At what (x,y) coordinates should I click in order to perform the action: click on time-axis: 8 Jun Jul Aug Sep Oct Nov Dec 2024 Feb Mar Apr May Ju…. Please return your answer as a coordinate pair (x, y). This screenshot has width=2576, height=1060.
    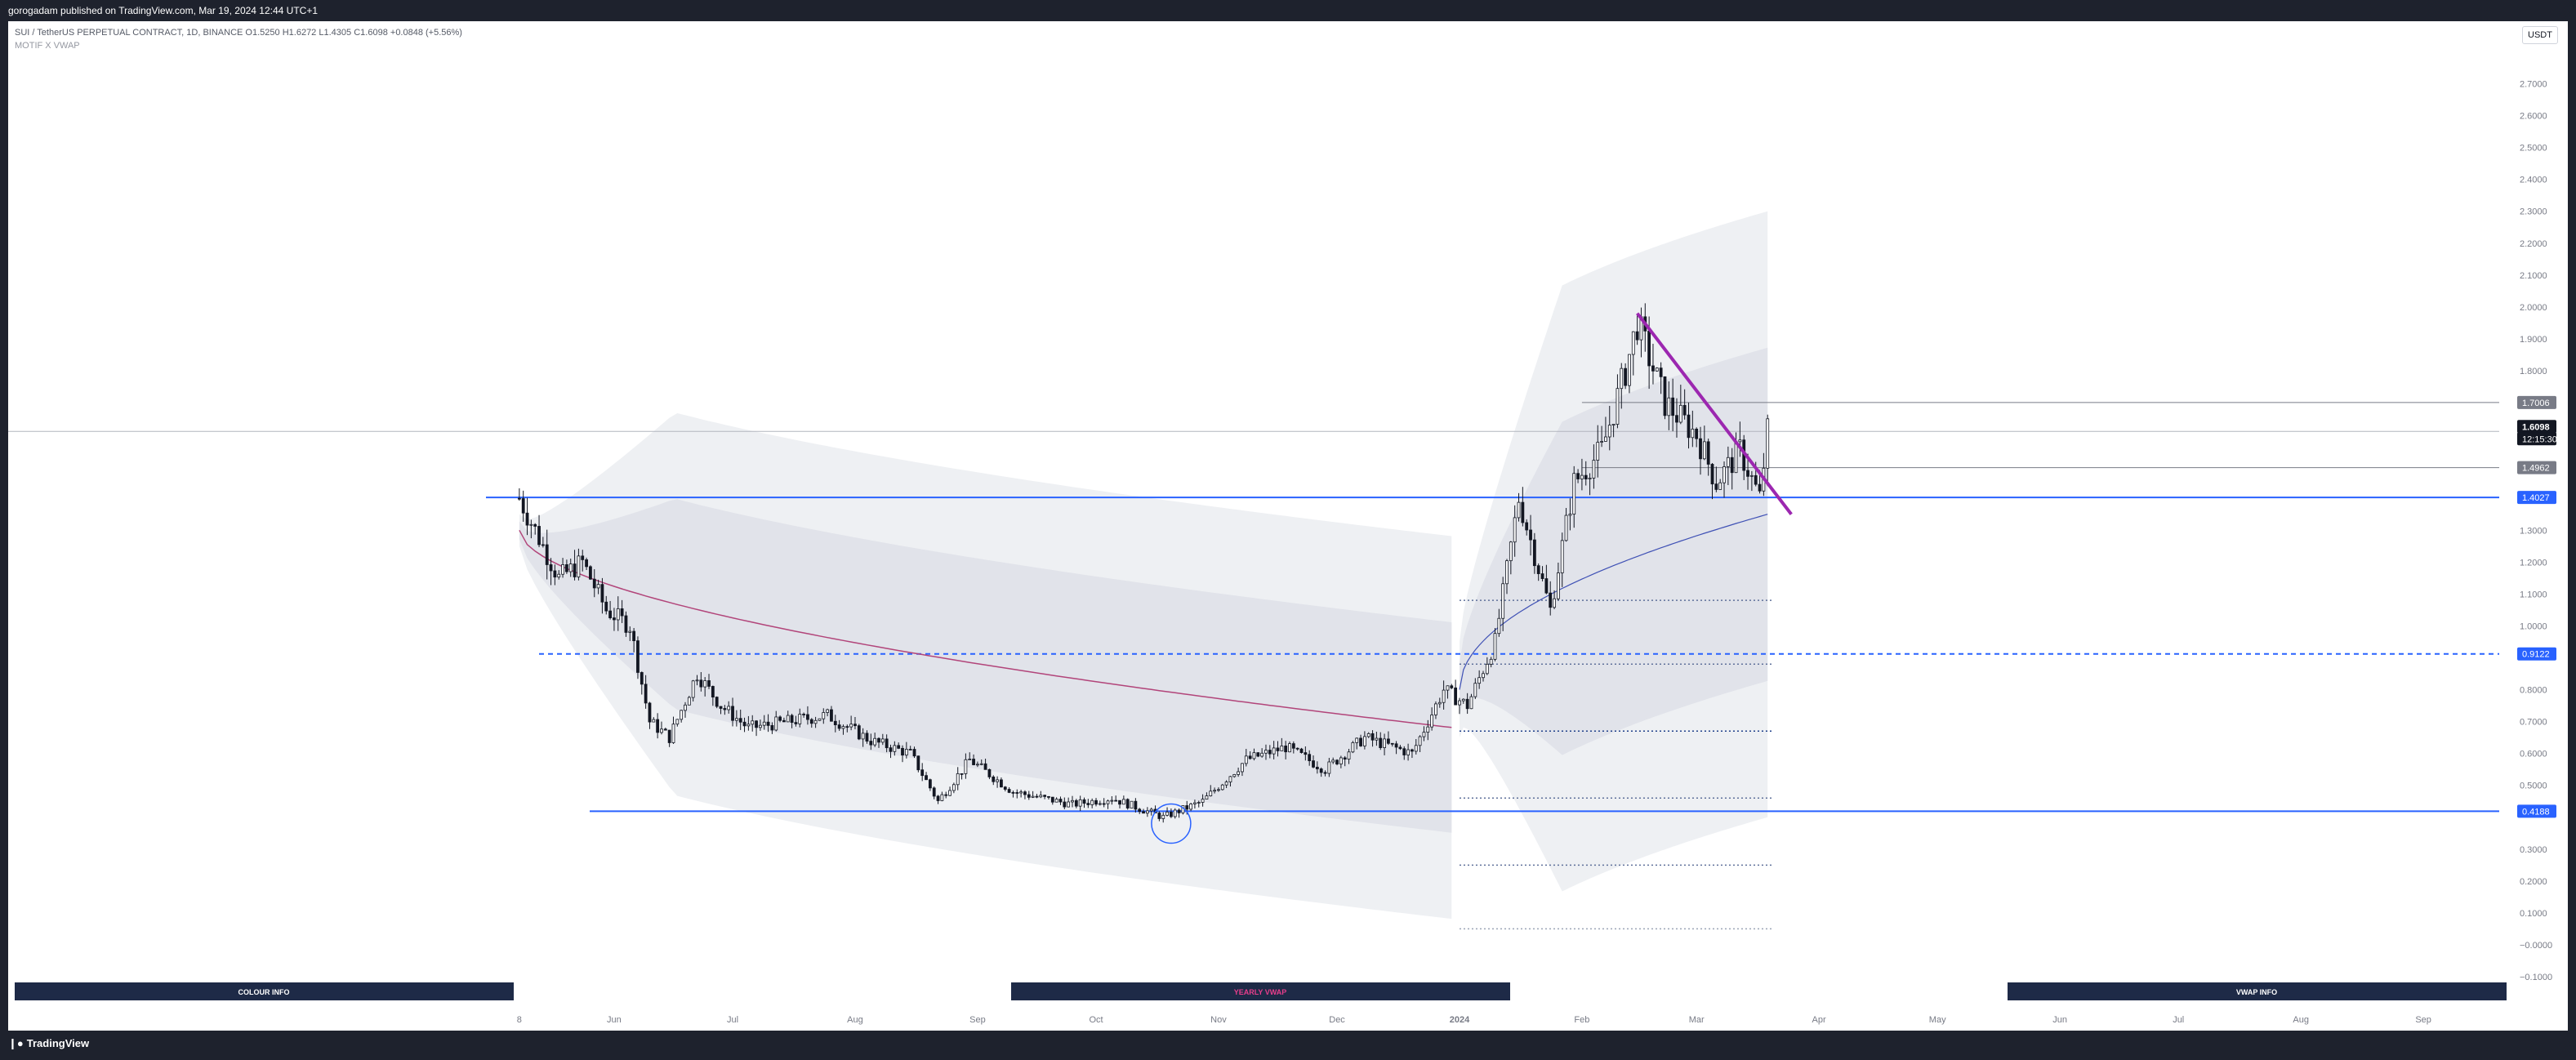
    Looking at the image, I should click on (1474, 1020).